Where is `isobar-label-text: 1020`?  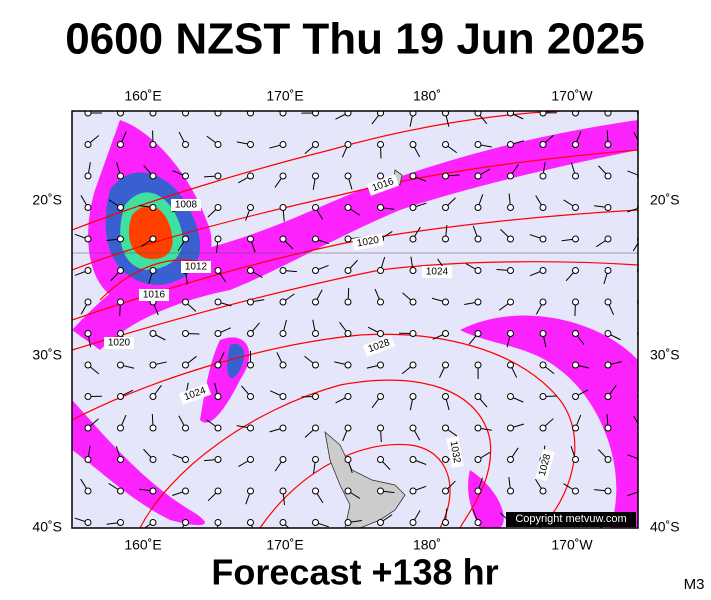
isobar-label-text: 1020 is located at coordinates (368, 242).